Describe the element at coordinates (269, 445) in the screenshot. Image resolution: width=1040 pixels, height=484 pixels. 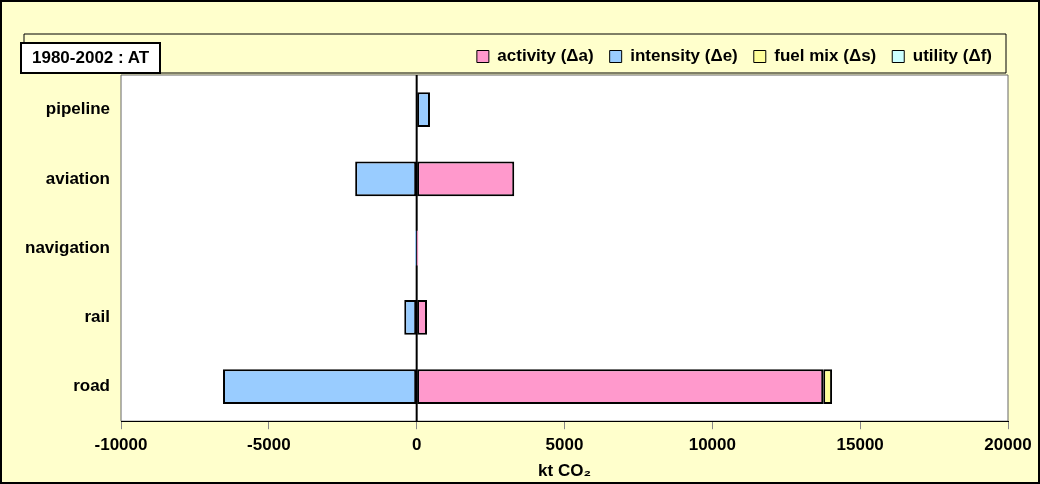
I see `x-tick-label: -5000` at that location.